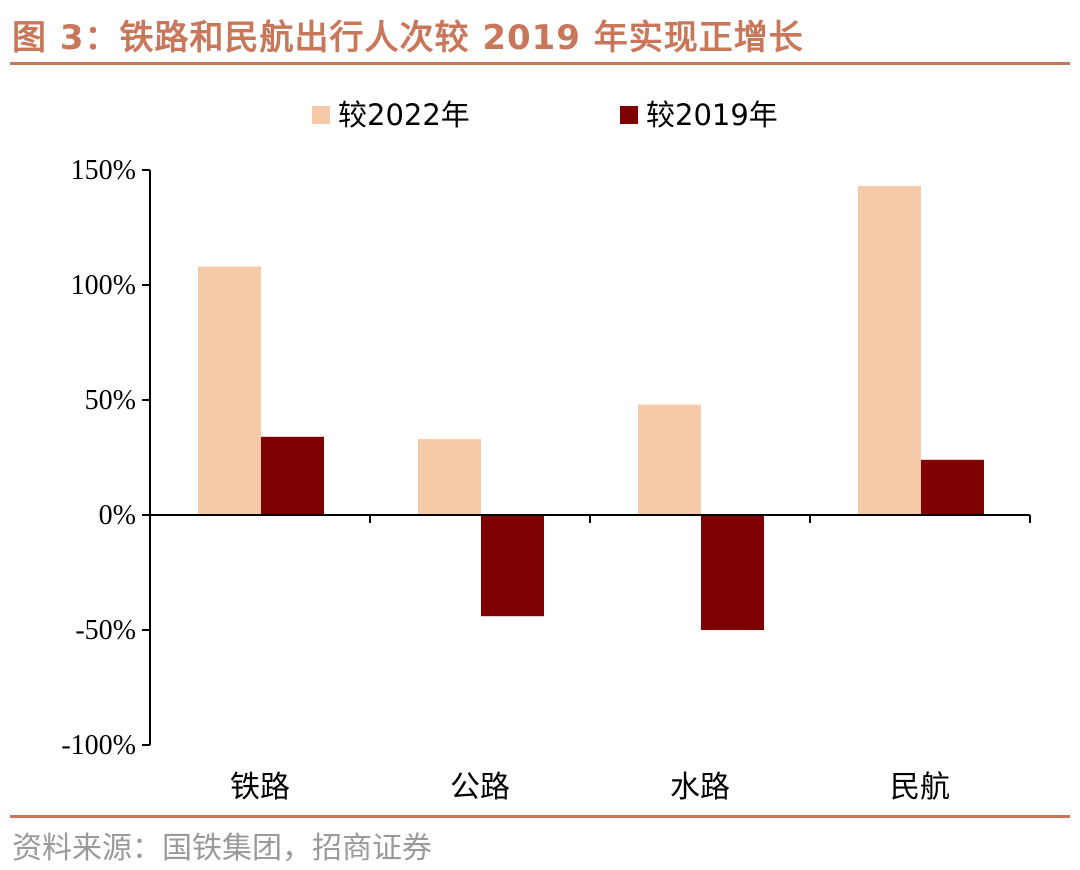 This screenshot has height=870, width=1080. I want to click on chart-title: 图 3：铁路和民航出行人次较 2019 年实现正增长, so click(408, 38).